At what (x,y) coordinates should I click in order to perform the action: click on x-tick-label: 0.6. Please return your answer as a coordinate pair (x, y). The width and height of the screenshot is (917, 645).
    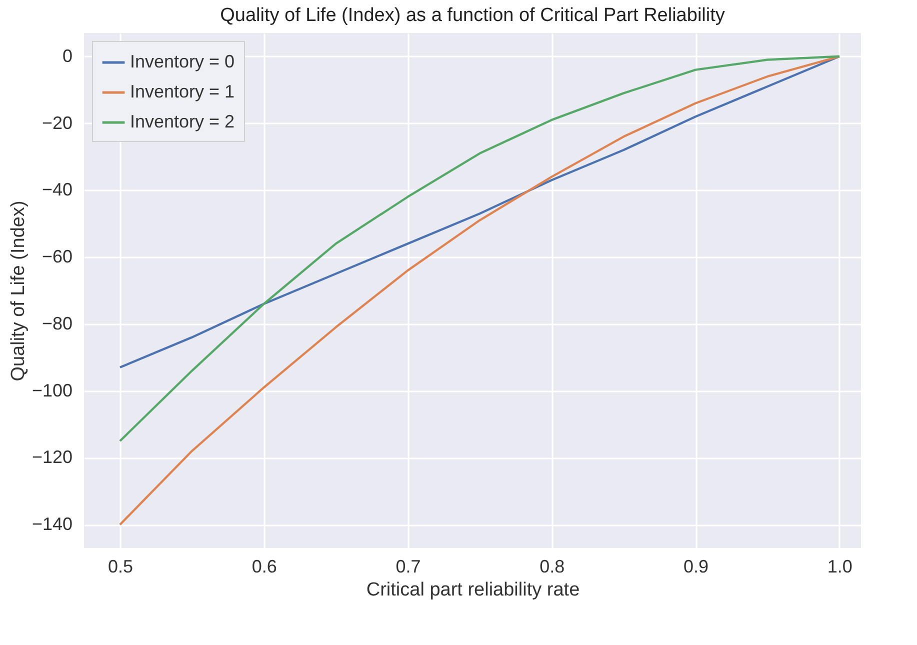
    Looking at the image, I should click on (264, 566).